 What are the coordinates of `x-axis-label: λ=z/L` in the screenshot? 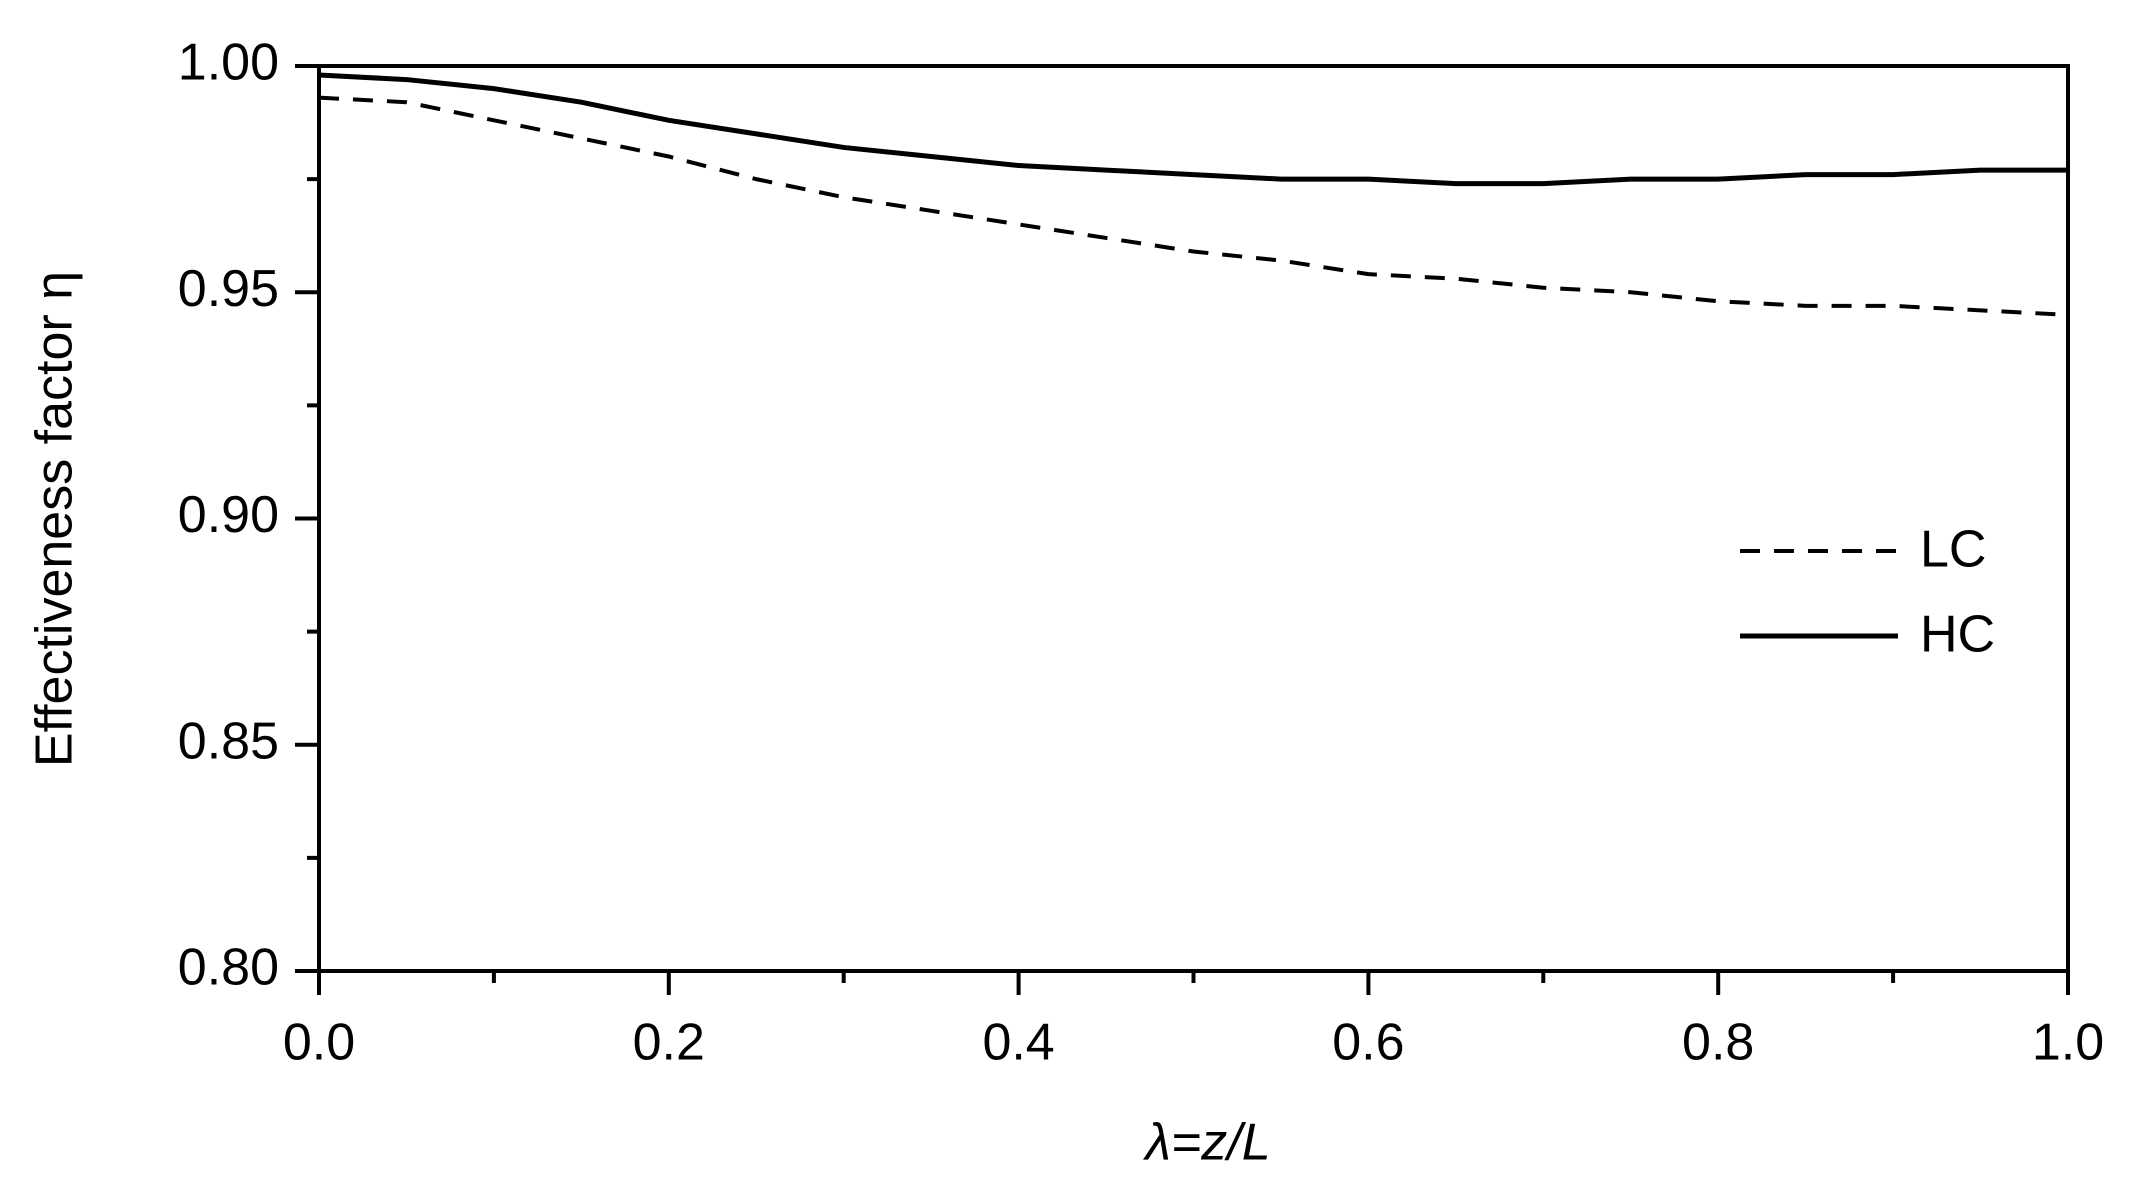 It's located at (1206, 1143).